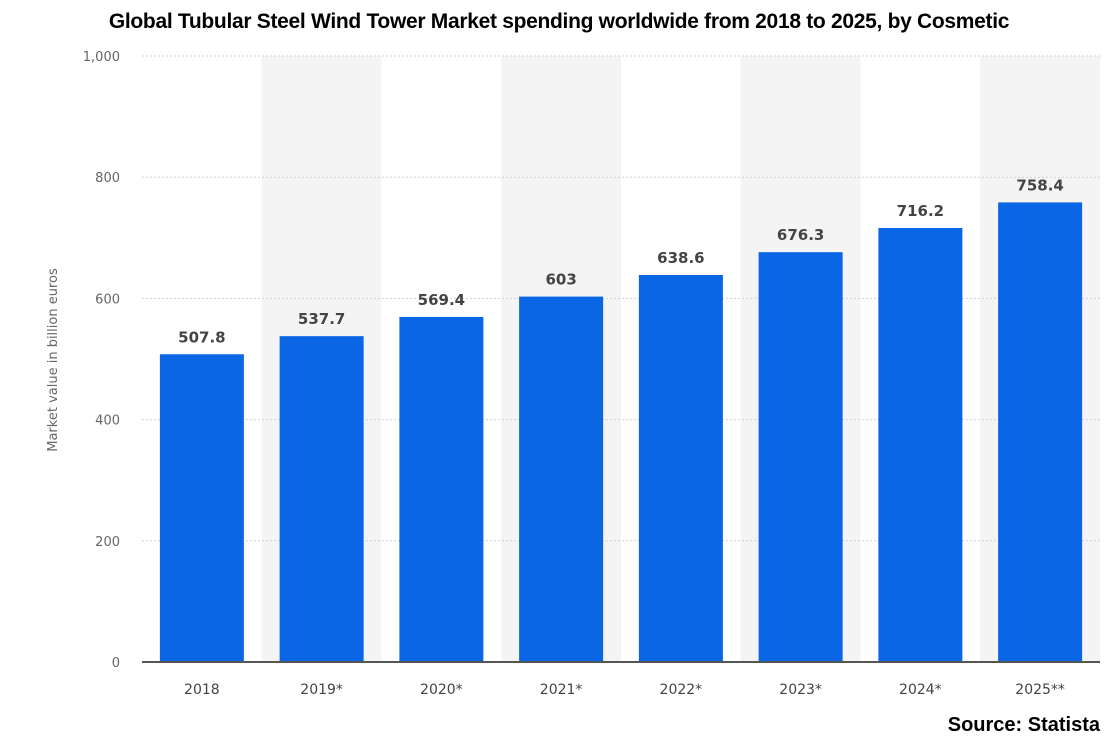 Image resolution: width=1118 pixels, height=752 pixels. Describe the element at coordinates (321, 319) in the screenshot. I see `value-label: 537.7` at that location.